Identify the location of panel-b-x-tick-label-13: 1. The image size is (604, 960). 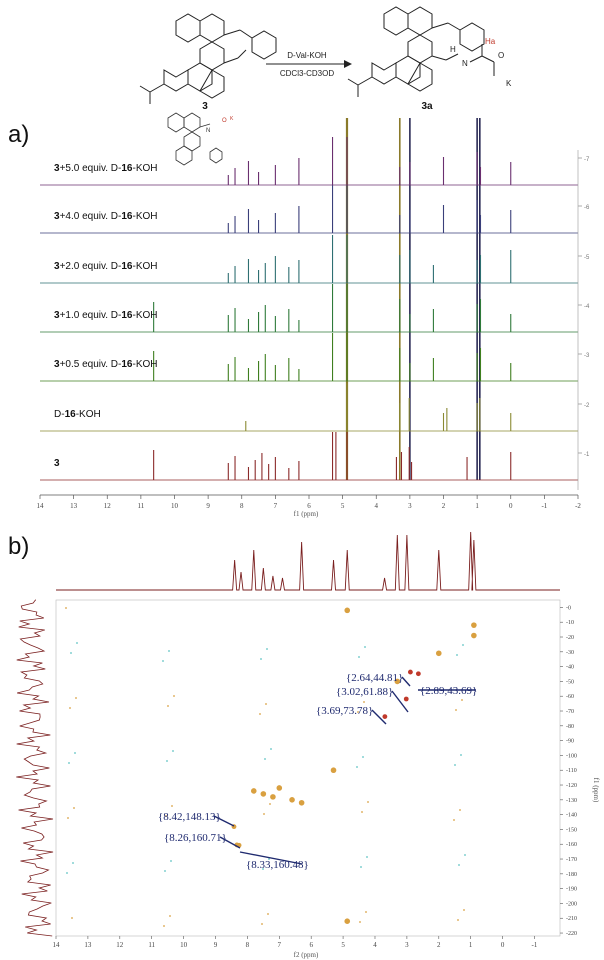
(471, 945).